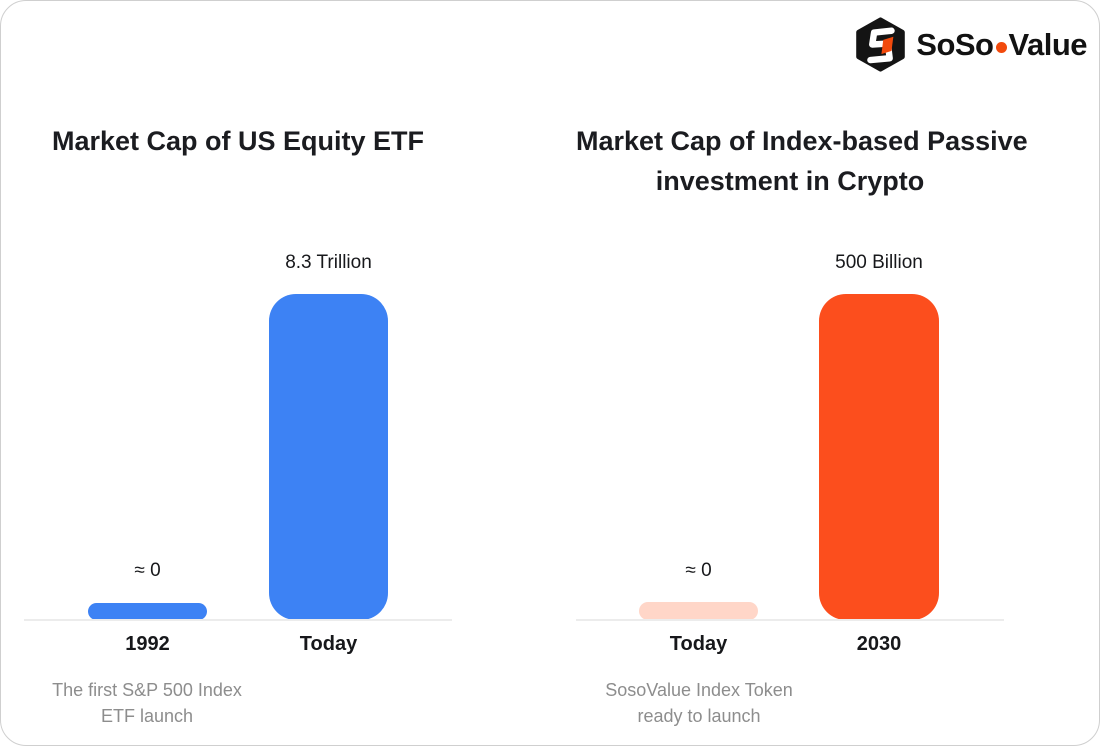  I want to click on logo-text-part1: SoSo, so click(955, 44).